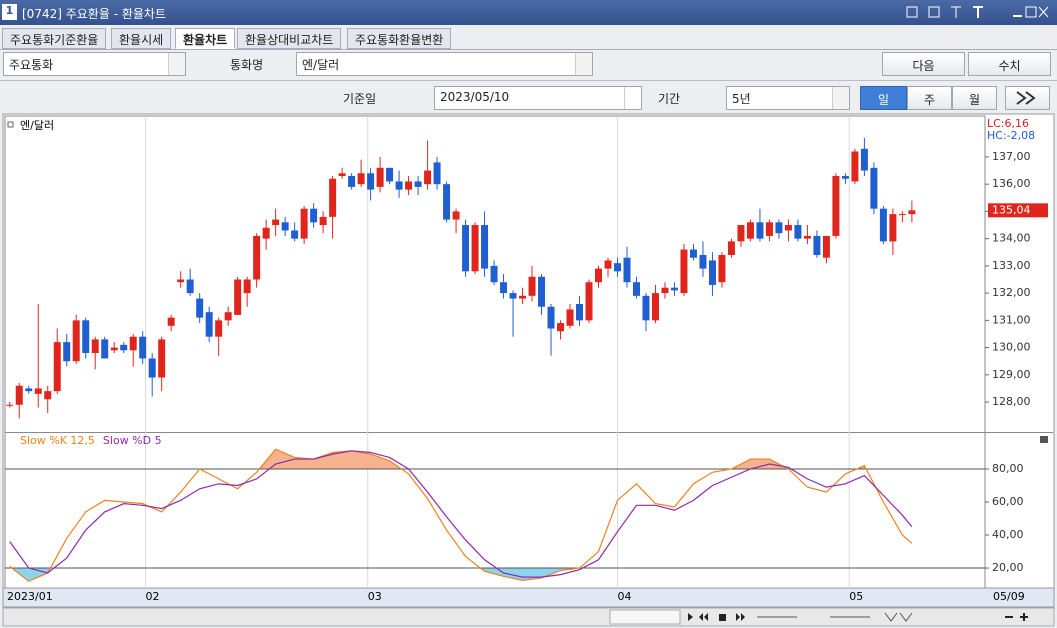  What do you see at coordinates (1008, 468) in the screenshot?
I see `y-tick-label: 80,00` at bounding box center [1008, 468].